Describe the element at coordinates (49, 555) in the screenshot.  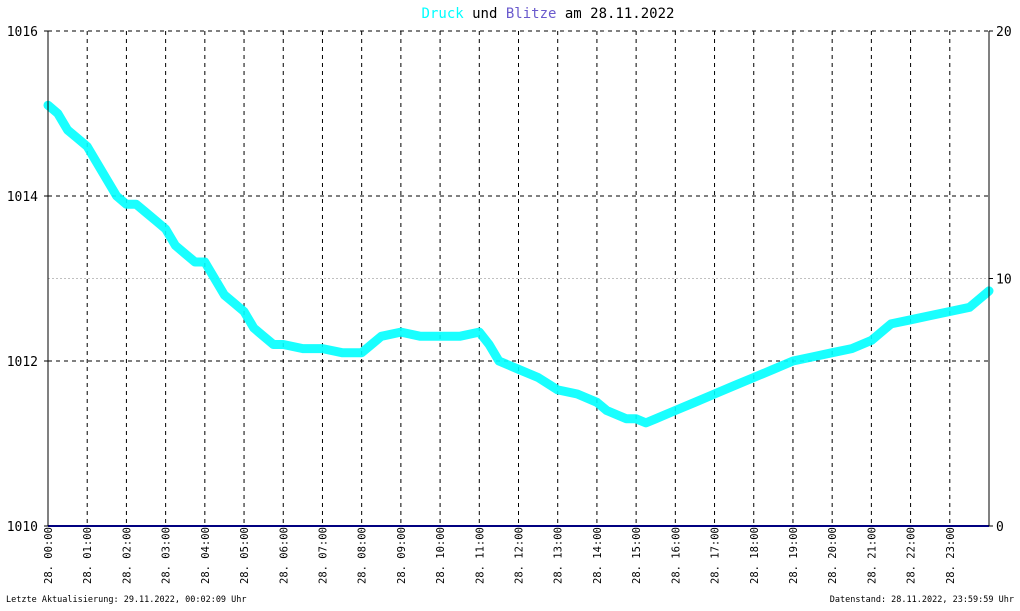
I see `x-tick-label: 28. 00:00` at that location.